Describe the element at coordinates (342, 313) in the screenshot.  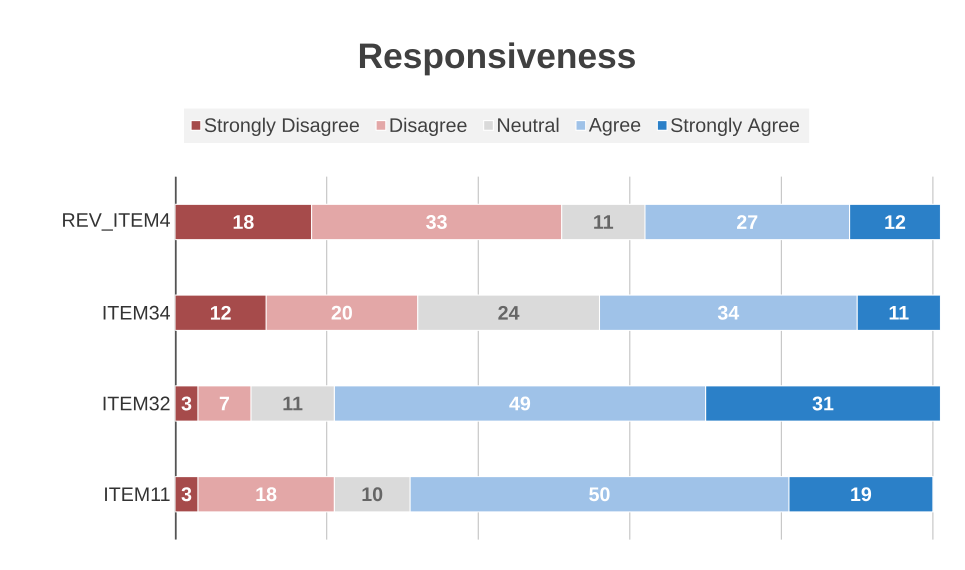
I see `data-label: 20` at that location.